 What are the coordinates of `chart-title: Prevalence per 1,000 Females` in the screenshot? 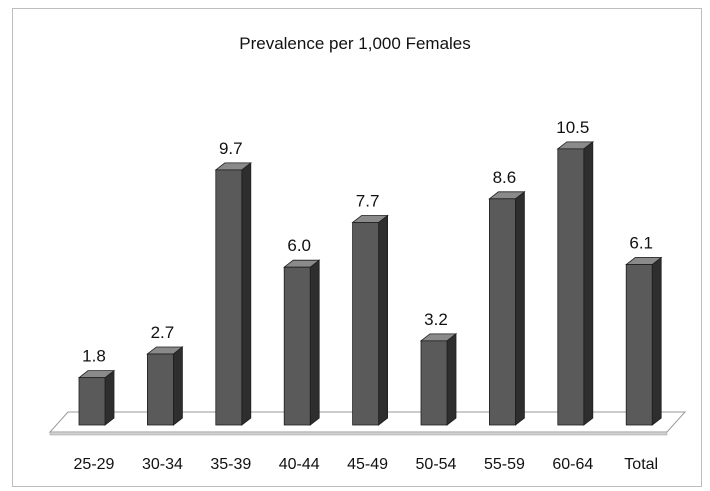 It's located at (355, 43).